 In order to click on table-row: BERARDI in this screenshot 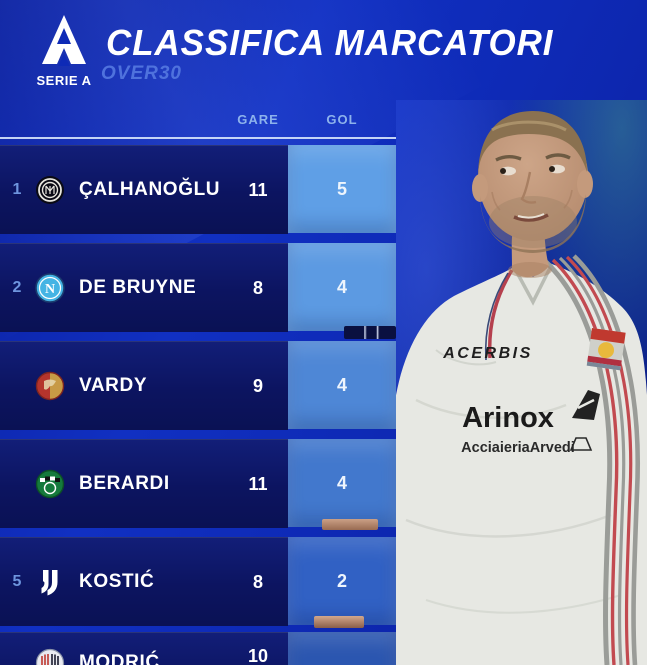, I will do `click(144, 483)`.